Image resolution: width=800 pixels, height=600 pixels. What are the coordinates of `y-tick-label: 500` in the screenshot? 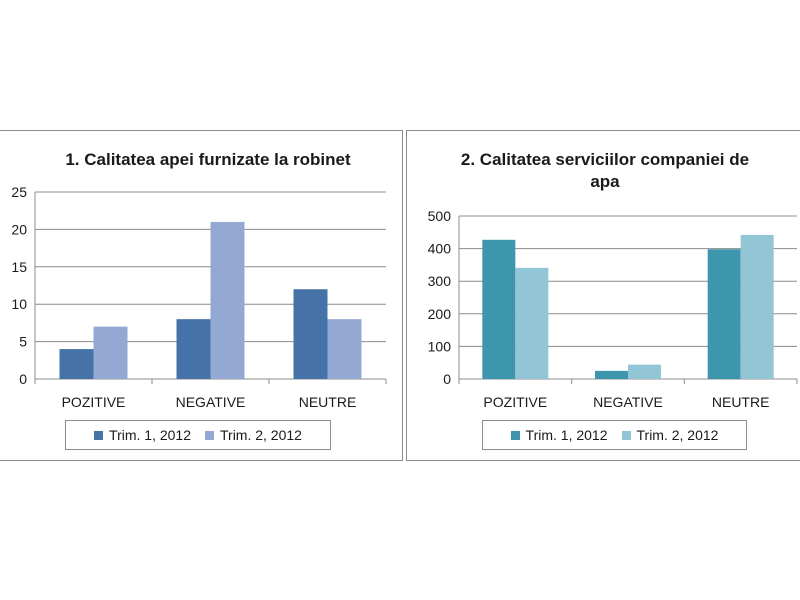 It's located at (440, 216).